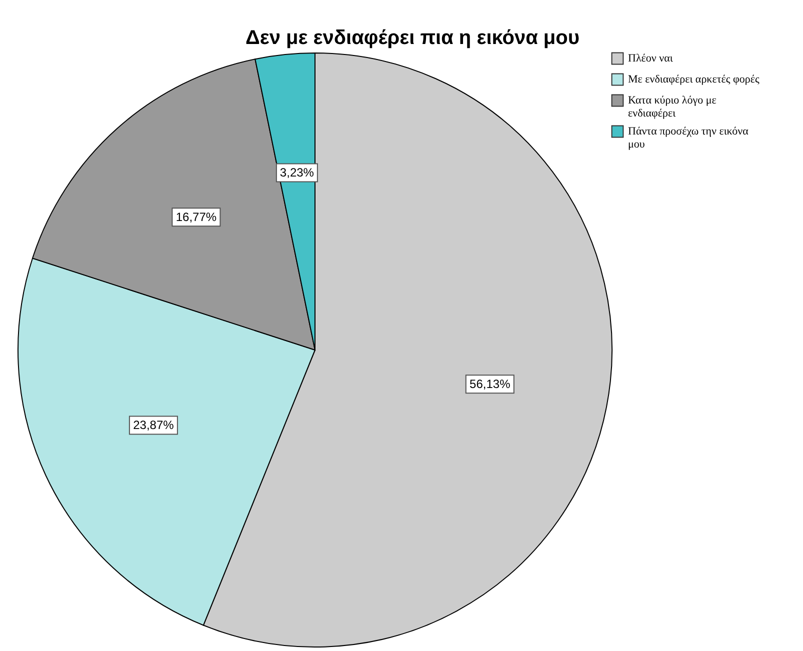  Describe the element at coordinates (412, 38) in the screenshot. I see `chart-title: Δεν με ενδιαφέρει πια η εικόνα μου` at that location.